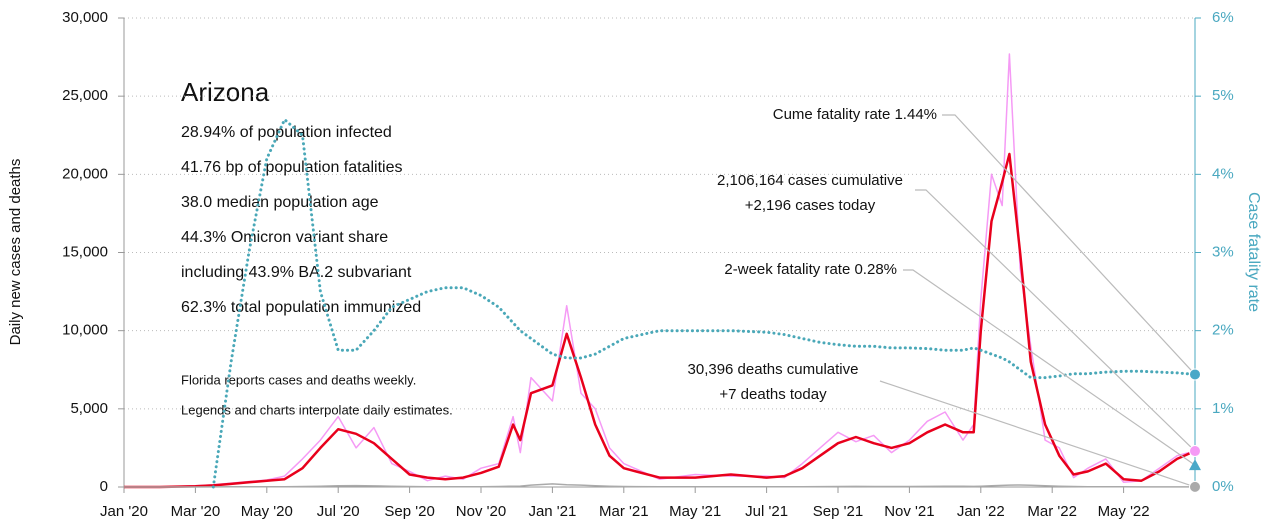 This screenshot has height=529, width=1283. I want to click on y-tick-label: 10,000, so click(85, 330).